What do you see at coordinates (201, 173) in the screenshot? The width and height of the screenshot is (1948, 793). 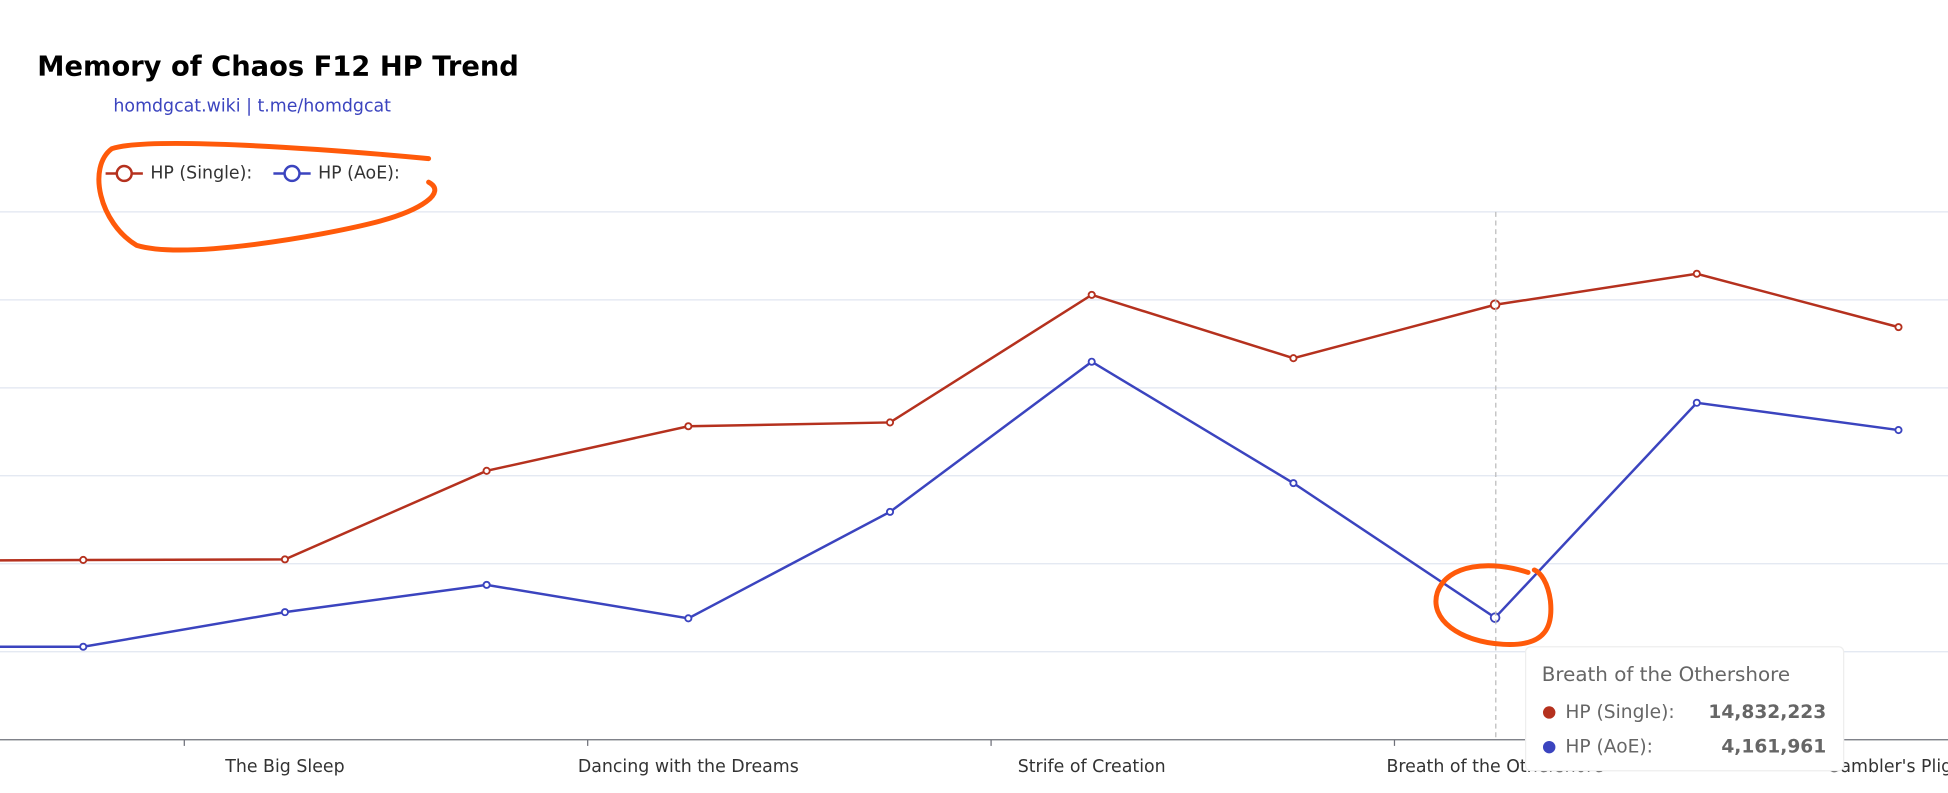 I see `legend-label: HP (Single):` at bounding box center [201, 173].